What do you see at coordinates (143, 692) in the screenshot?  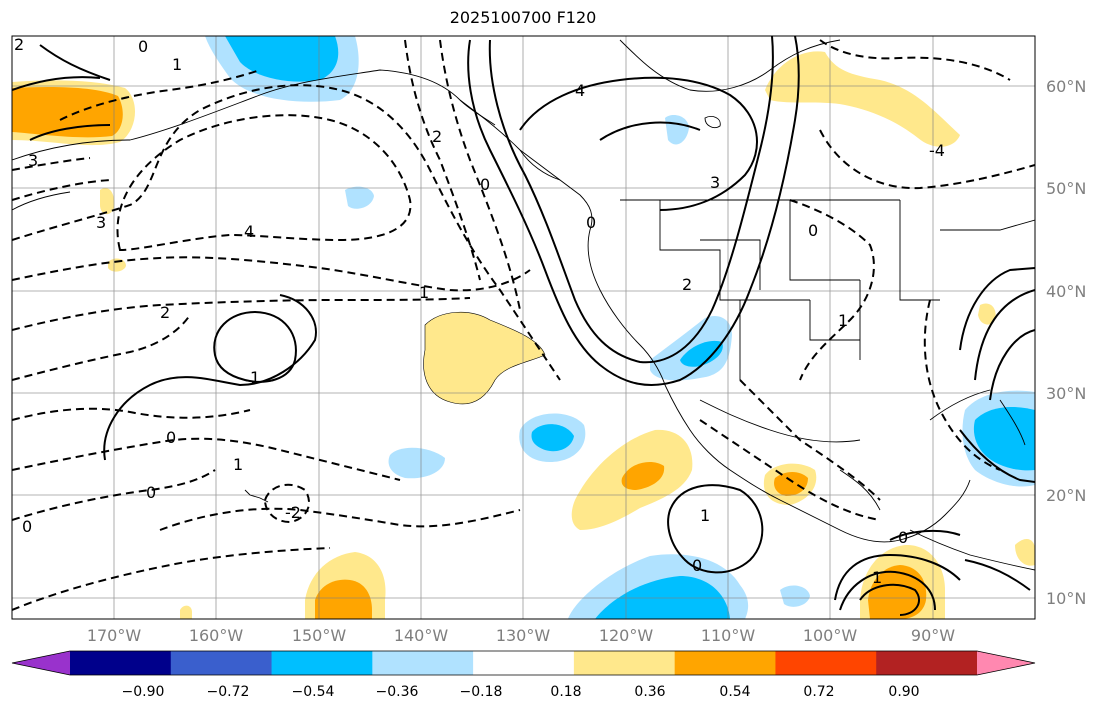 I see `colorbar-tick-label: −0.90` at bounding box center [143, 692].